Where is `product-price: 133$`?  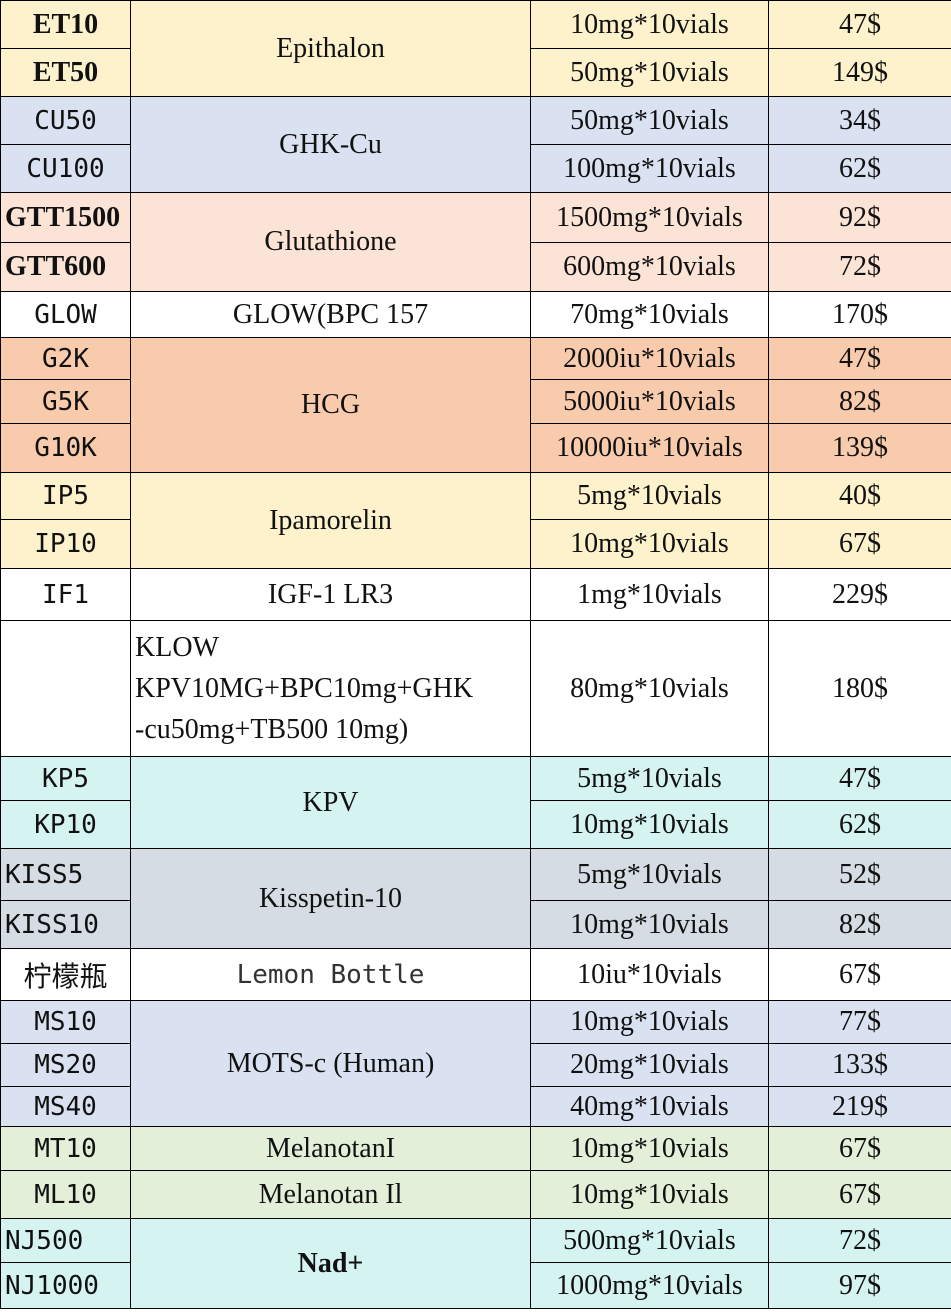 product-price: 133$ is located at coordinates (859, 1065).